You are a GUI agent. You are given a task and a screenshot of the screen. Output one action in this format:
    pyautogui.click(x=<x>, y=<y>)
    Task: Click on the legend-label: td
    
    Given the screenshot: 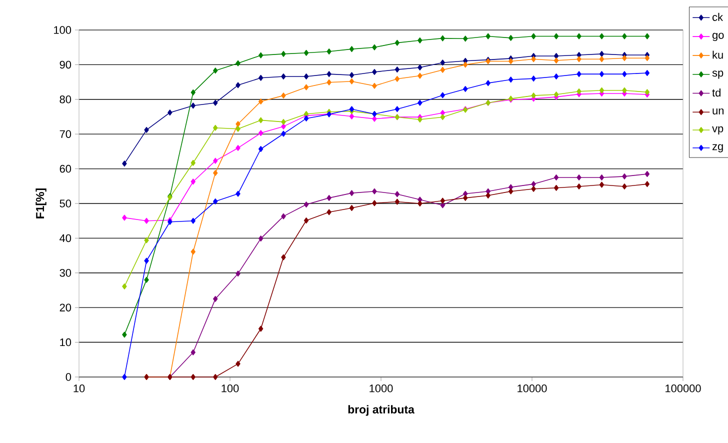 What is the action you would take?
    pyautogui.click(x=716, y=92)
    